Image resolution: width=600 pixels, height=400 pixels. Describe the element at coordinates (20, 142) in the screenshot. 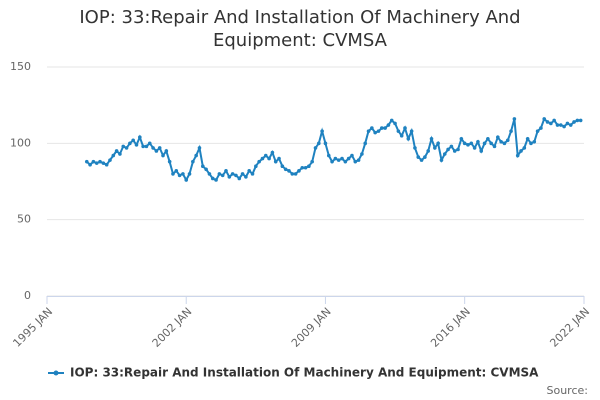

I see `y-tick-label: 100` at that location.